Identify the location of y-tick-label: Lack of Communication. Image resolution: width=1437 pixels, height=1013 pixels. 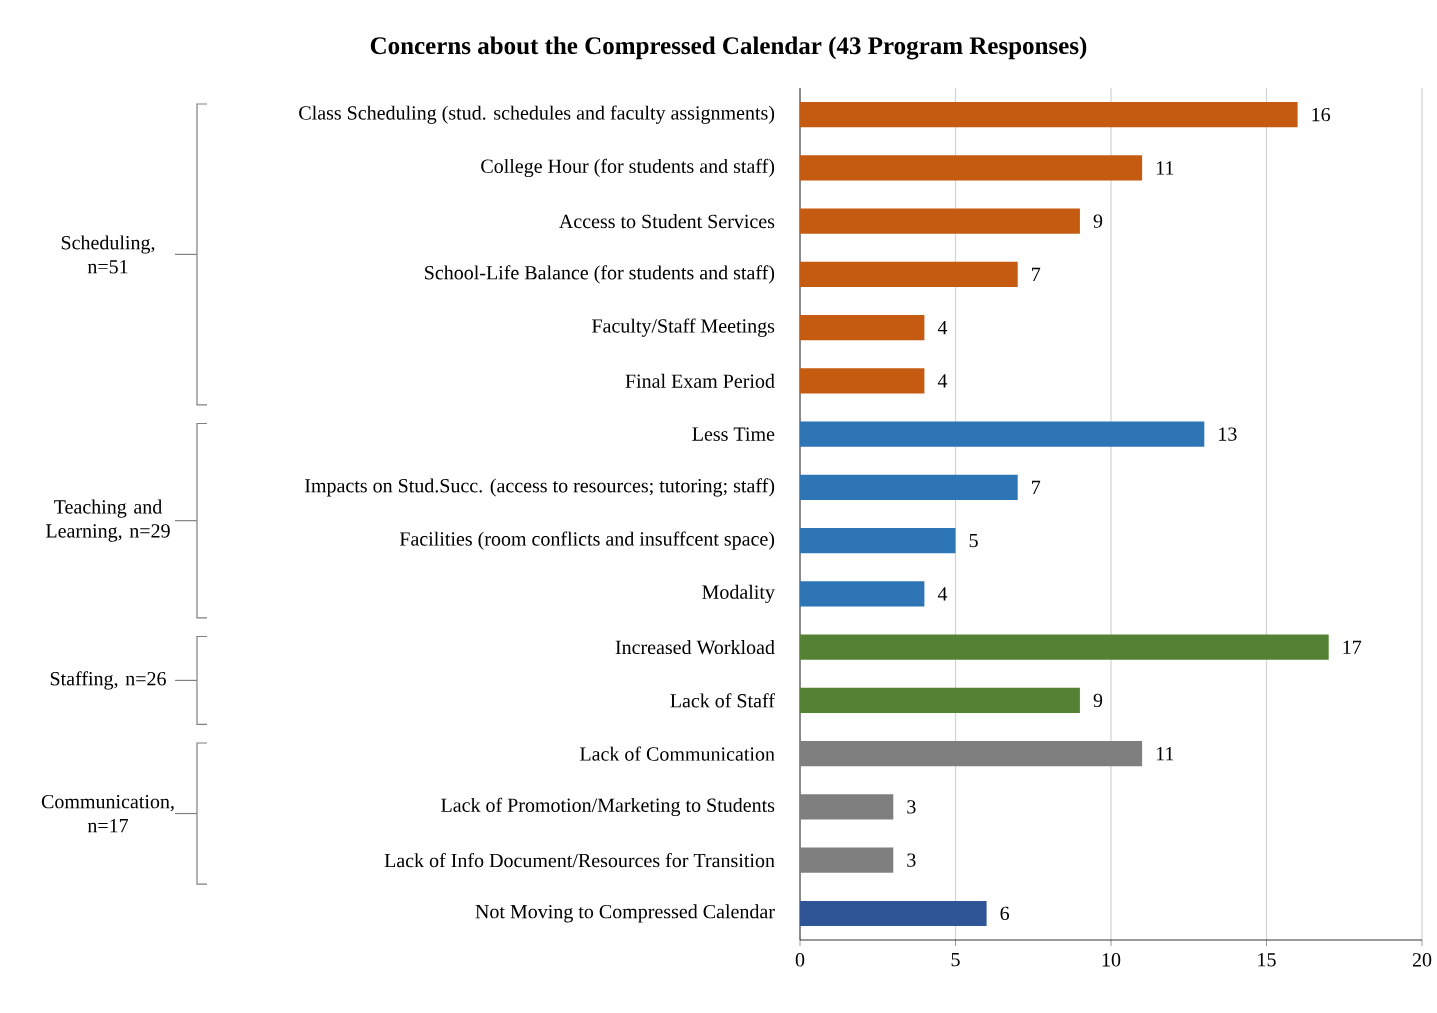
(677, 753).